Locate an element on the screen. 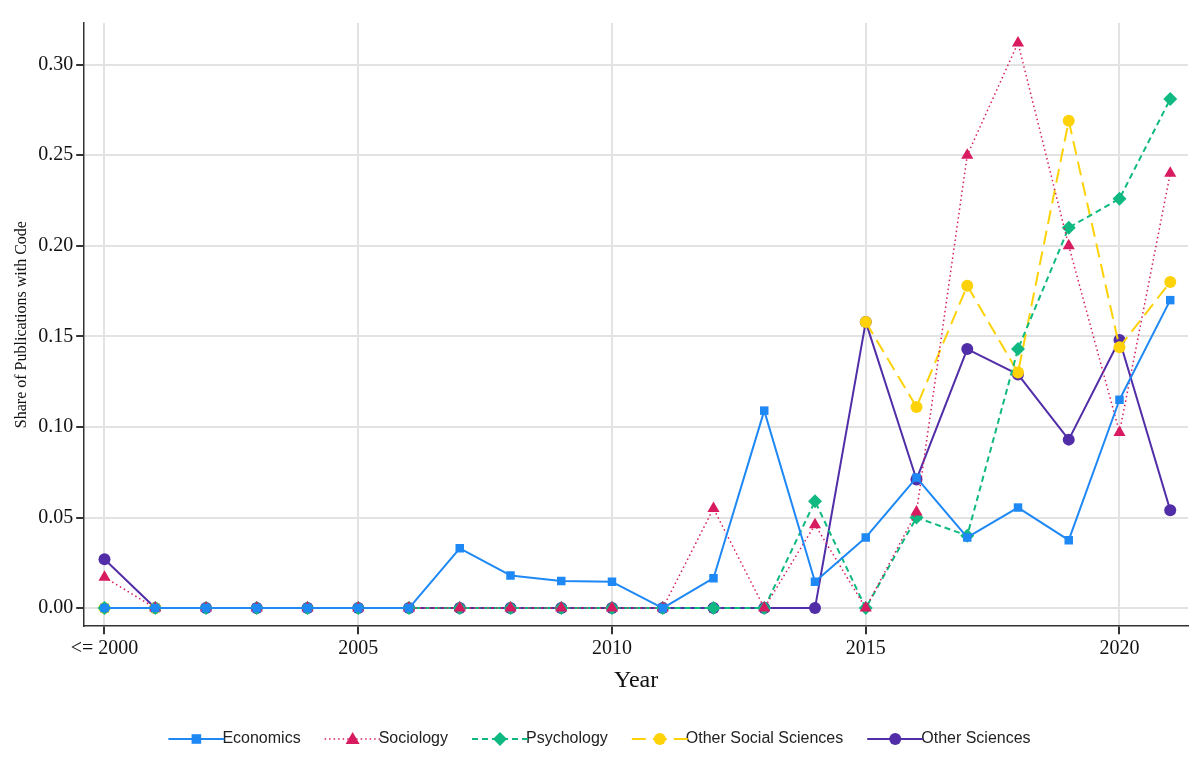  legend-label: Other Sciences is located at coordinates (952, 738).